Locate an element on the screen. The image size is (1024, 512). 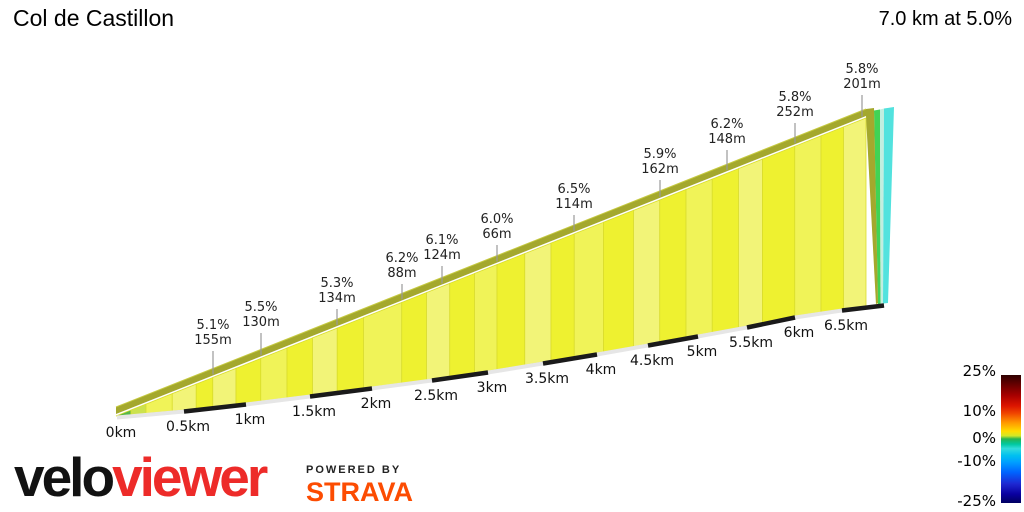
segment-length-value: 66m is located at coordinates (497, 234).